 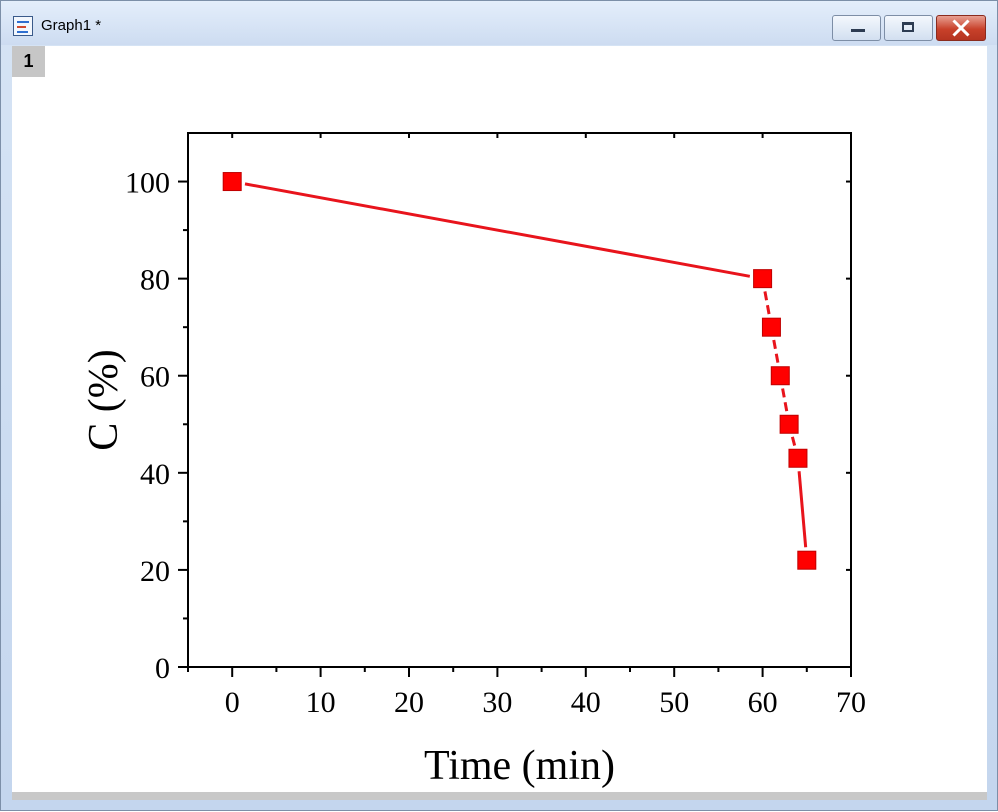 What do you see at coordinates (232, 702) in the screenshot?
I see `x-tick-label: 0` at bounding box center [232, 702].